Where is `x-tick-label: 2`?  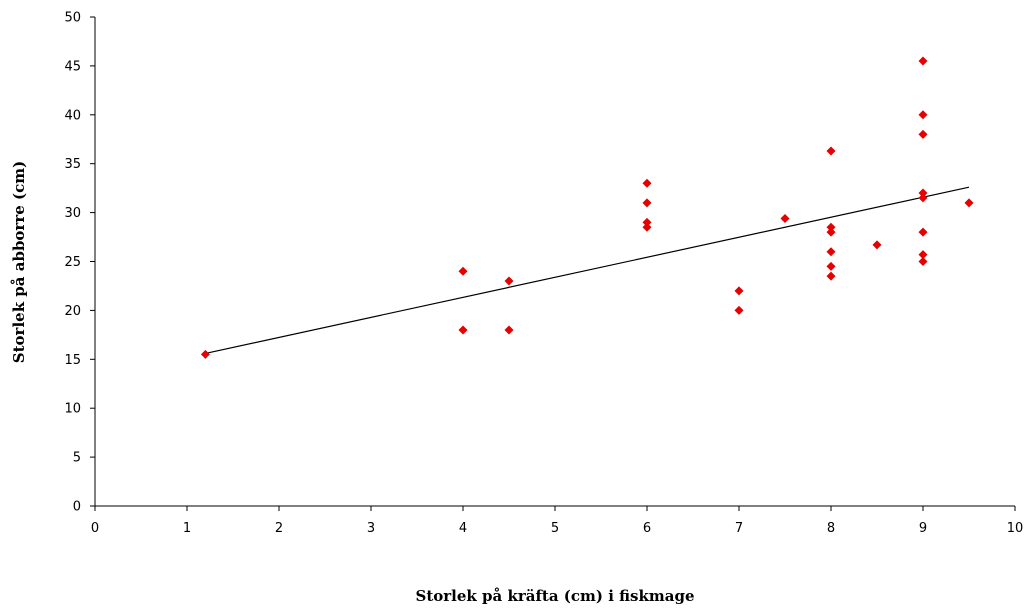 x-tick-label: 2 is located at coordinates (279, 528).